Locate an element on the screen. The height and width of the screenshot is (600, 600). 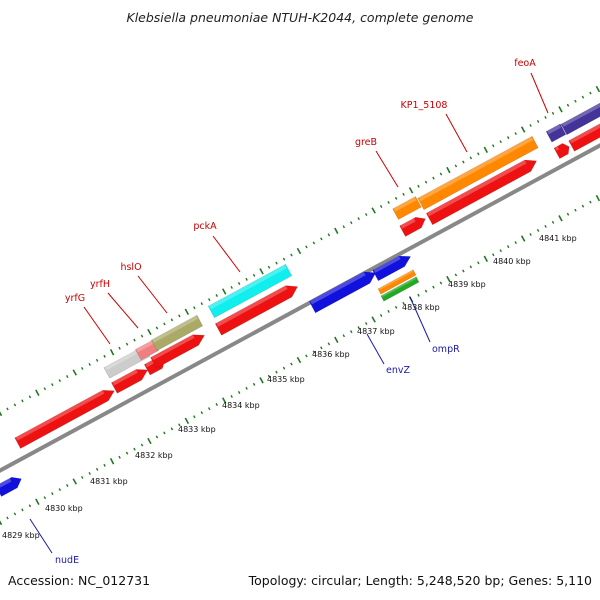
gene-nudE is located at coordinates (11, 486).